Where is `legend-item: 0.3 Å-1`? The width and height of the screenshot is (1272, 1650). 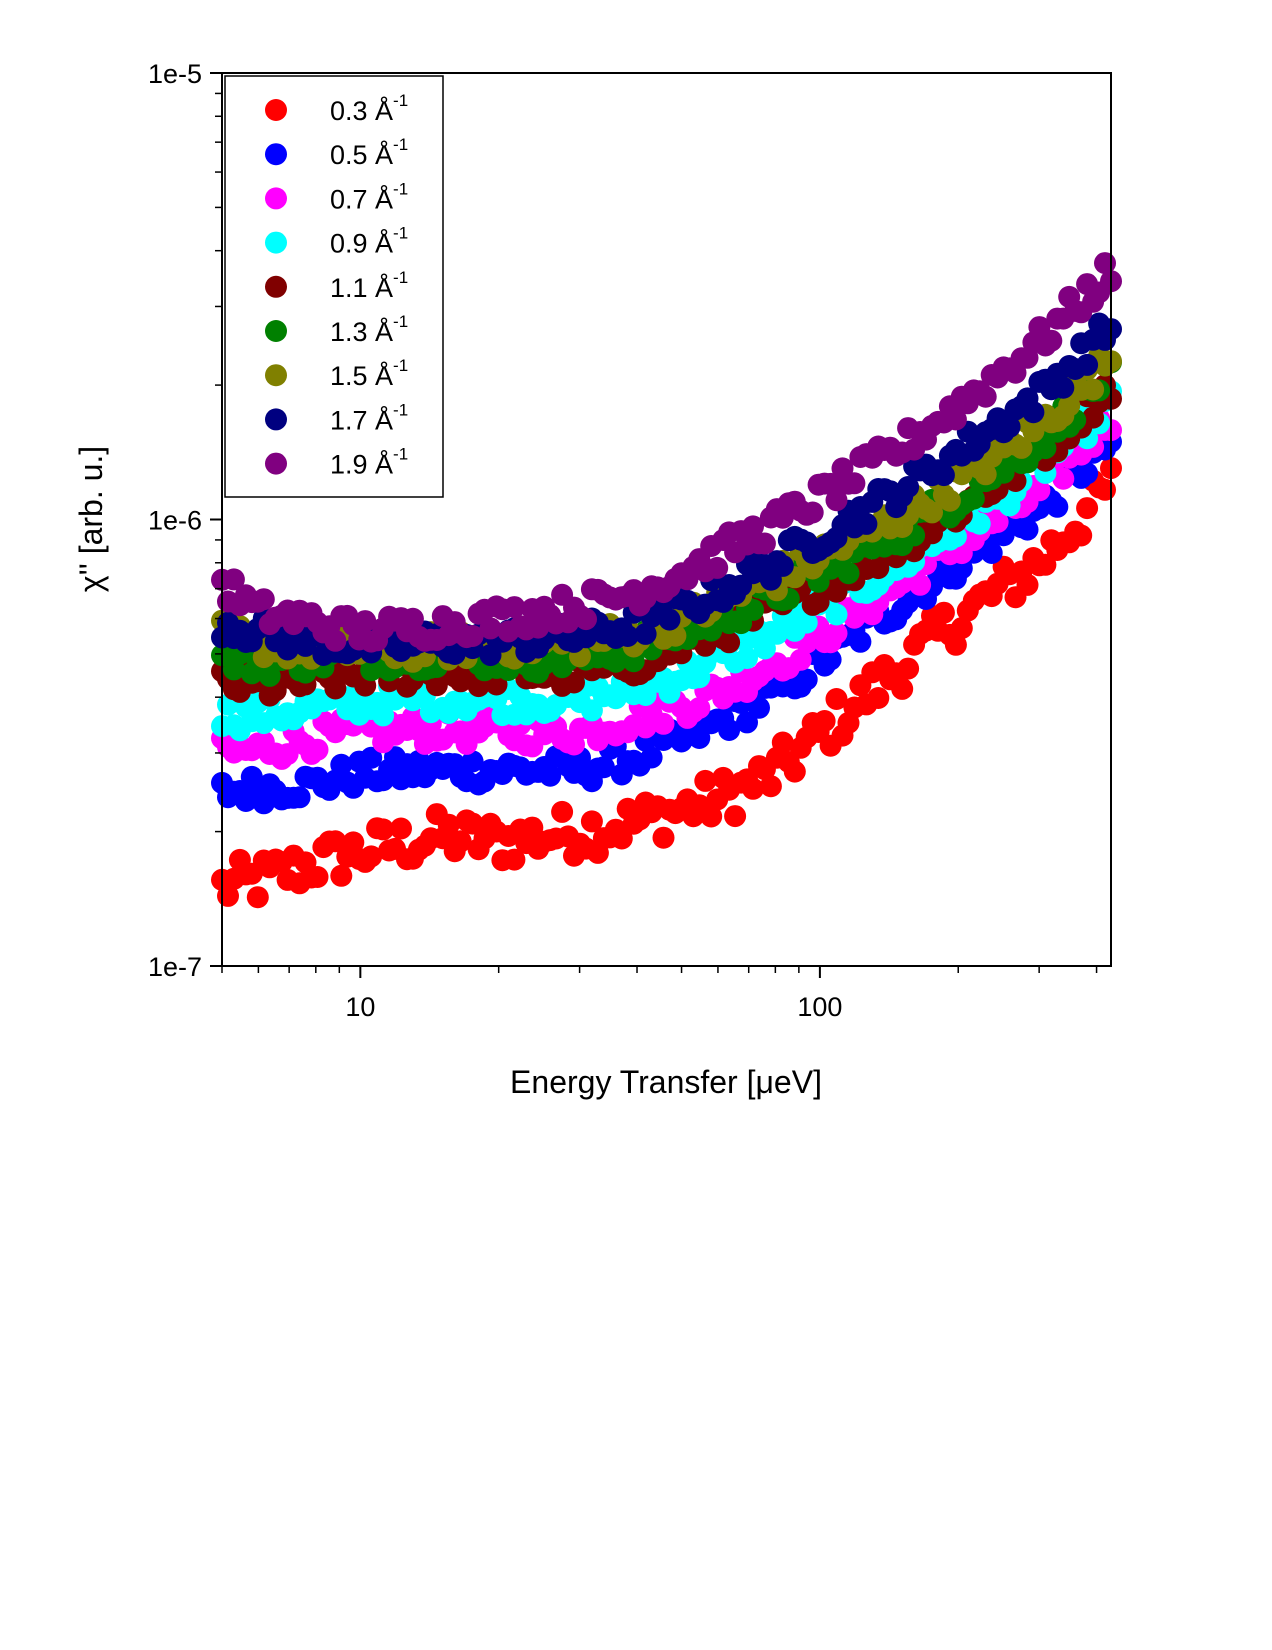
legend-item: 0.3 Å-1 is located at coordinates (336, 108).